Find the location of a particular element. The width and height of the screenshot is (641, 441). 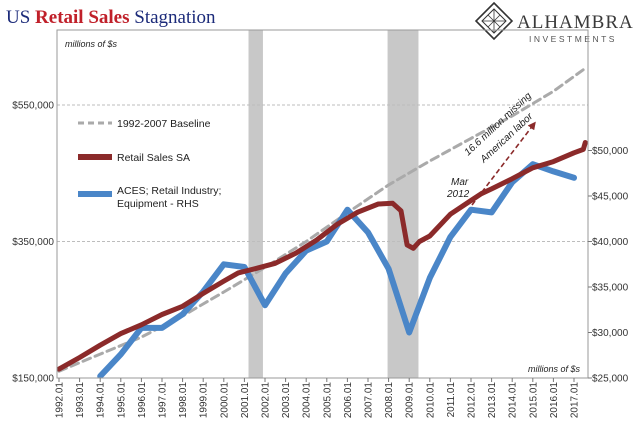

x-tick-label: 1994.01 is located at coordinates (101, 400).